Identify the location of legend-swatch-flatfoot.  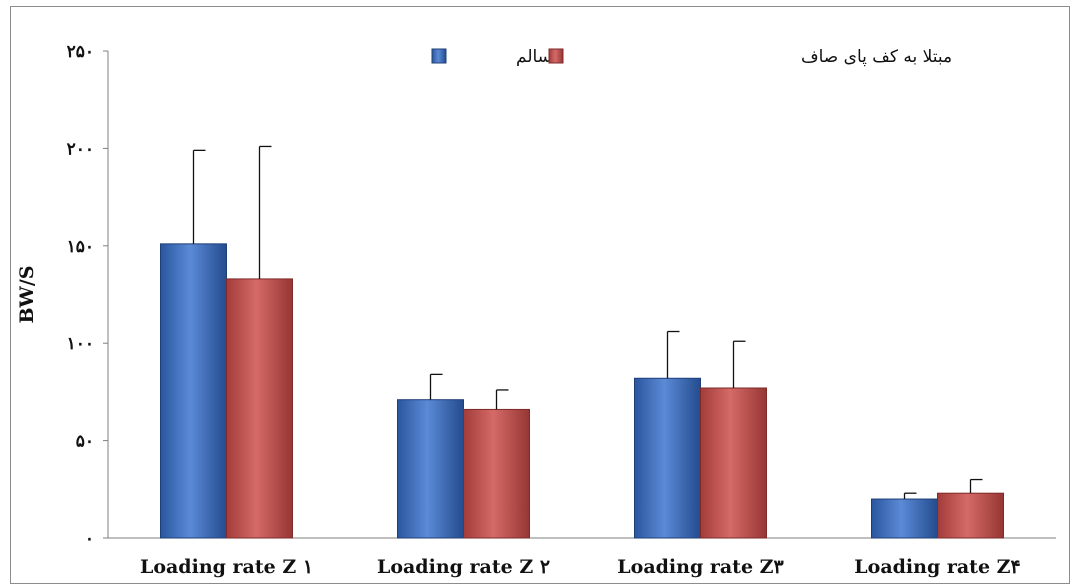
(556, 56).